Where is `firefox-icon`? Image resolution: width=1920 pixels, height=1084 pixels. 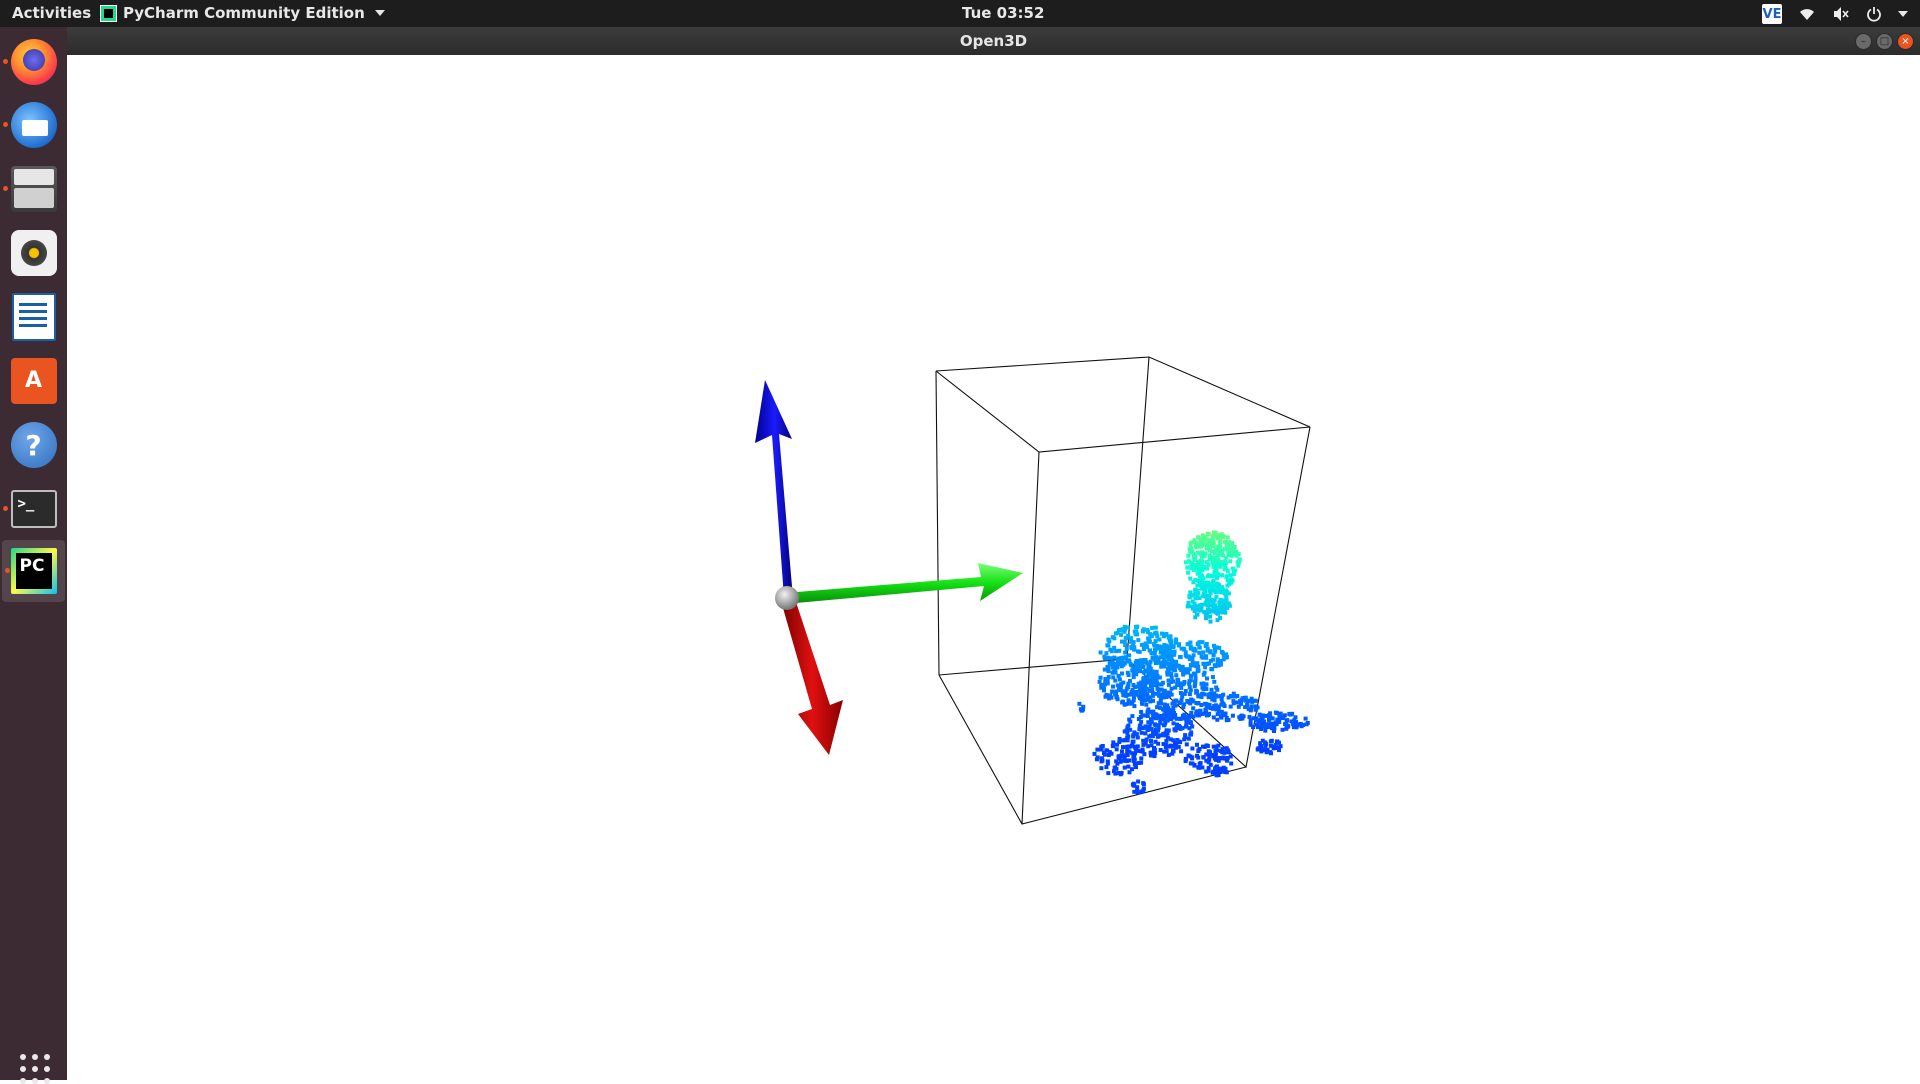 firefox-icon is located at coordinates (33, 62).